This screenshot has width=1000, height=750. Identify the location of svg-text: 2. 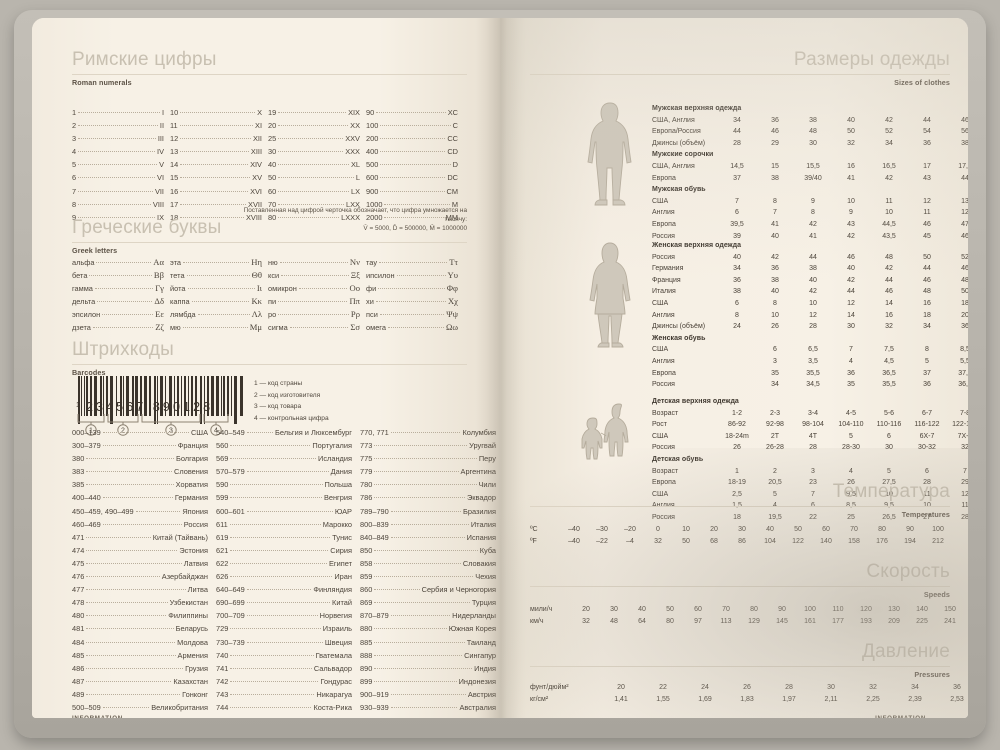
(123, 431).